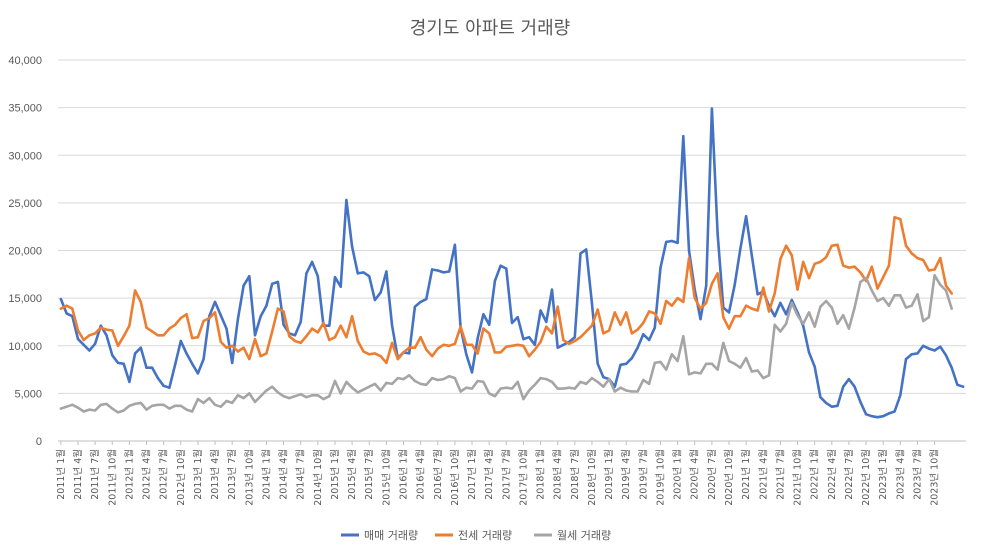 This screenshot has height=553, width=981. I want to click on x-tick-label: 2021년 7월, so click(780, 474).